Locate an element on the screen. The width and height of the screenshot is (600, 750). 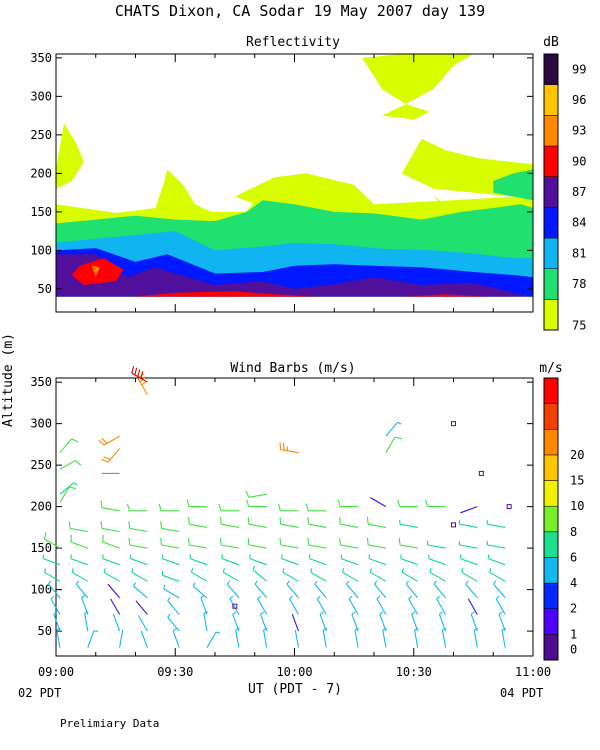
y-tick-label: 300 is located at coordinates (41, 96).